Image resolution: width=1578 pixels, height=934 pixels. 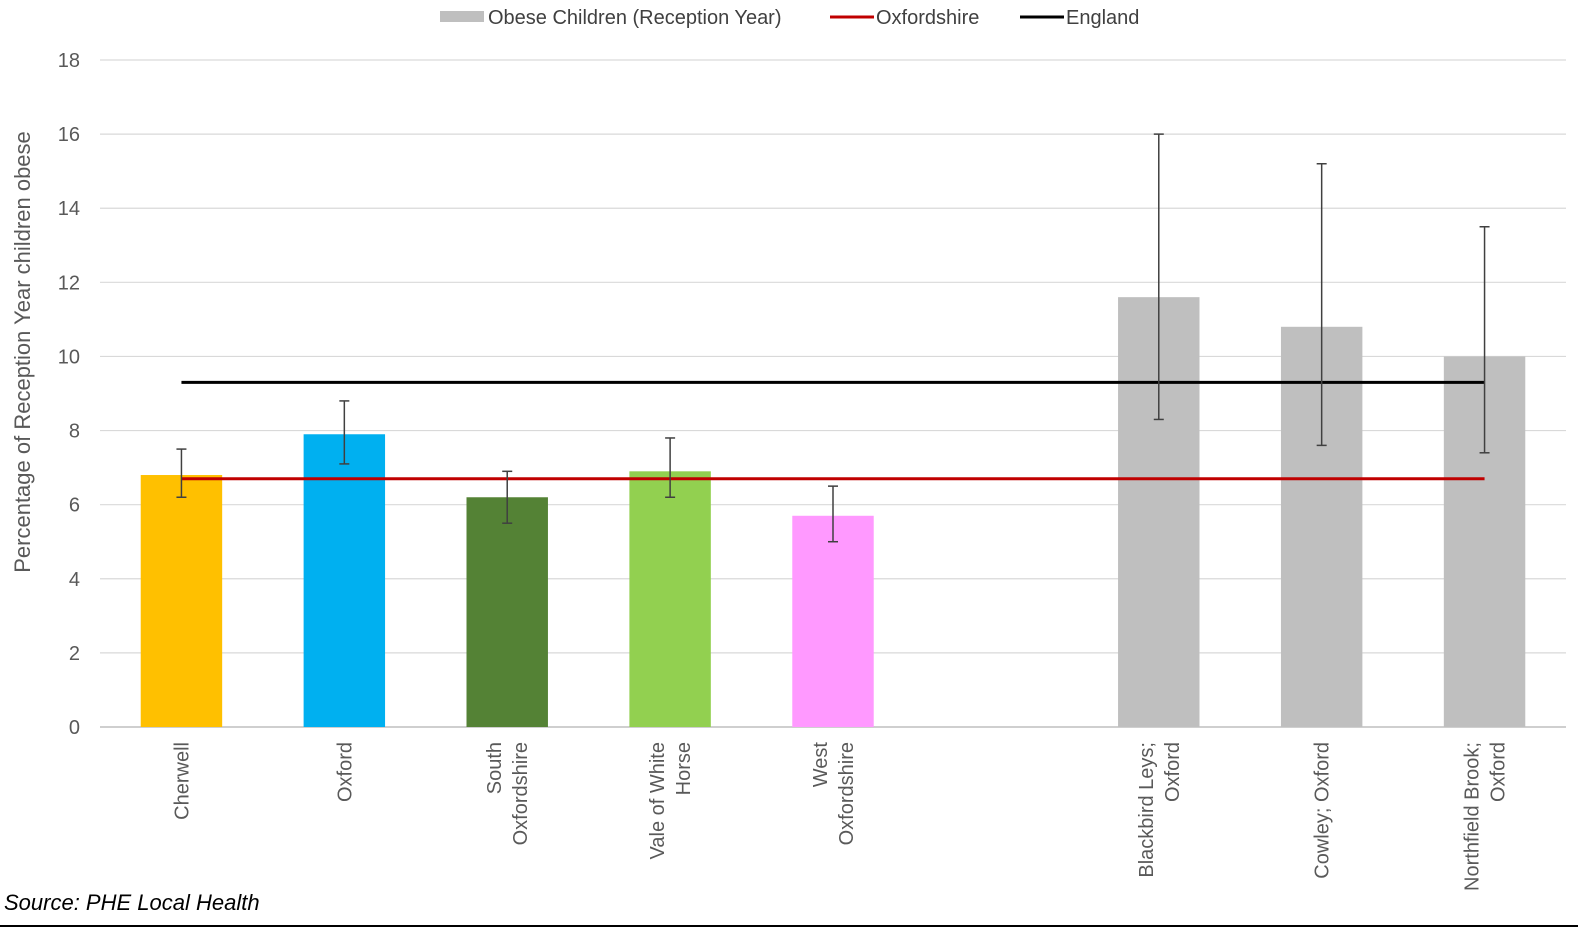 What do you see at coordinates (833, 430) in the screenshot?
I see `reference-lines` at bounding box center [833, 430].